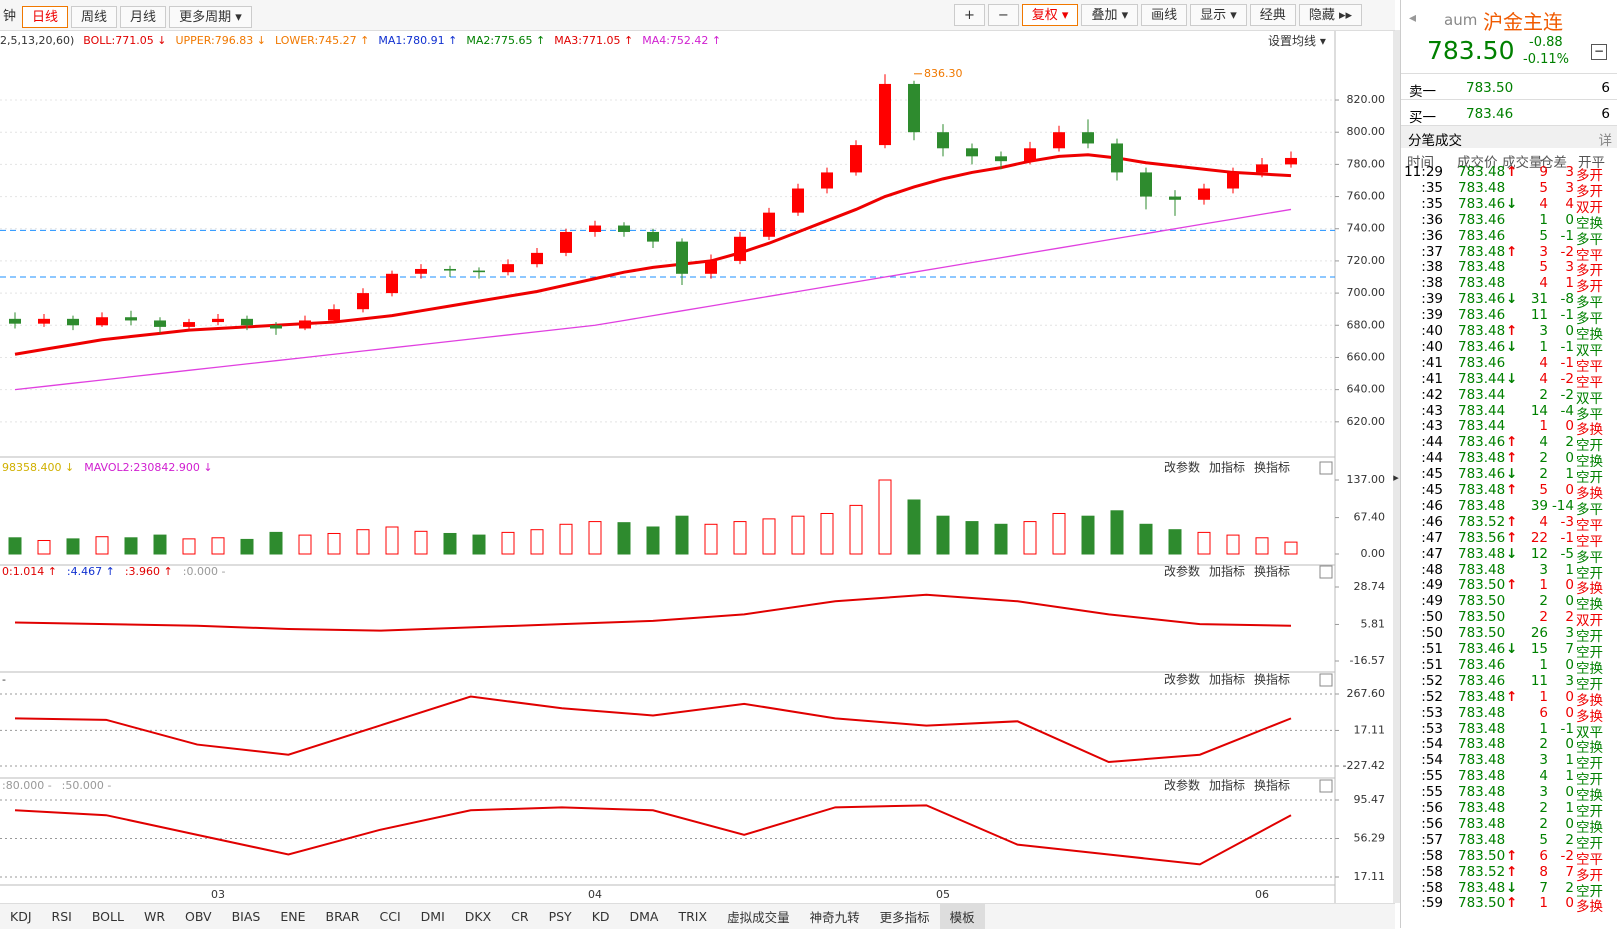 The height and width of the screenshot is (929, 1617). Describe the element at coordinates (1218, 15) in the screenshot. I see `tool-button: 显示 ▾` at that location.